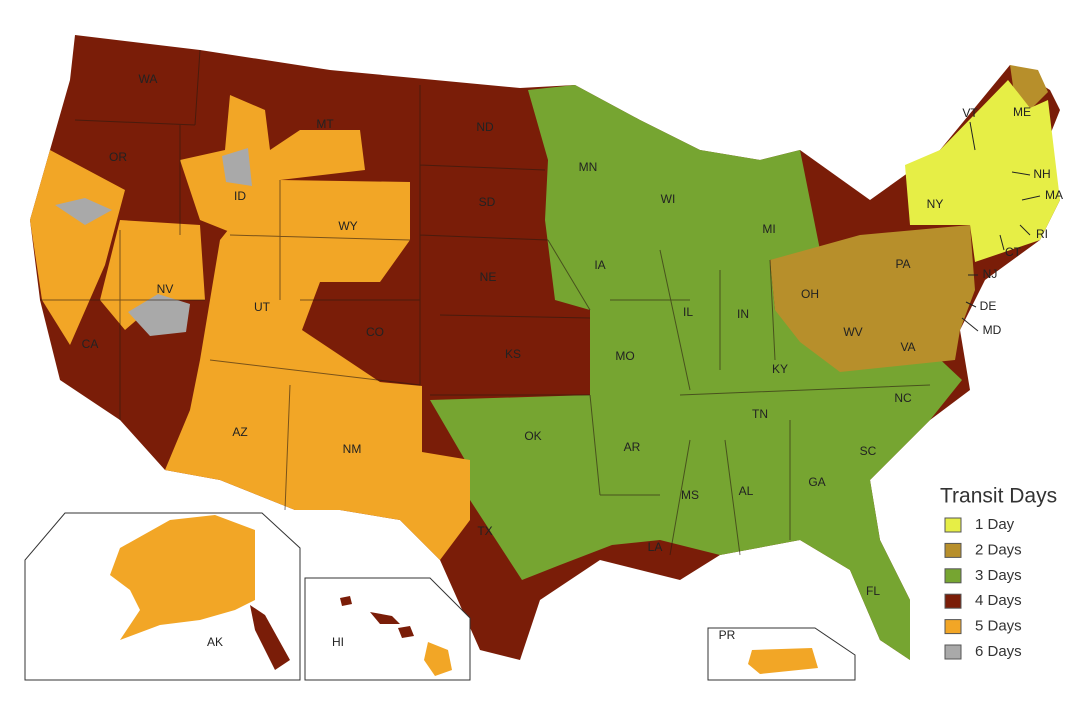 This screenshot has height=706, width=1092. I want to click on state-label: KS, so click(513, 354).